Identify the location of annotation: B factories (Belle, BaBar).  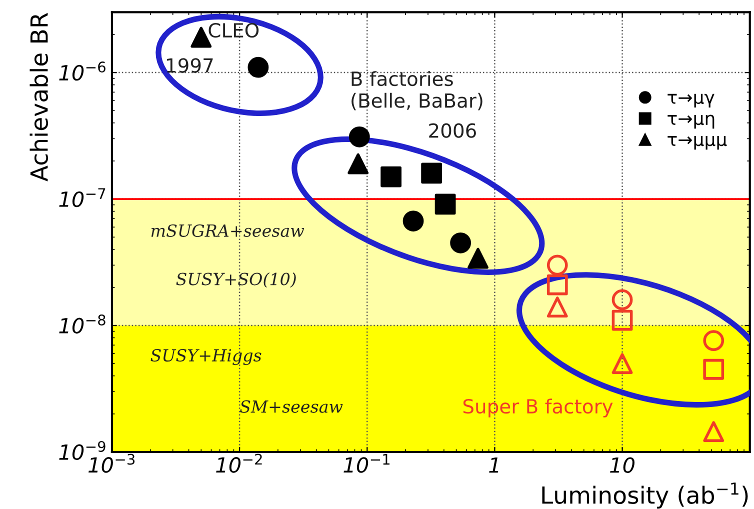
(417, 90).